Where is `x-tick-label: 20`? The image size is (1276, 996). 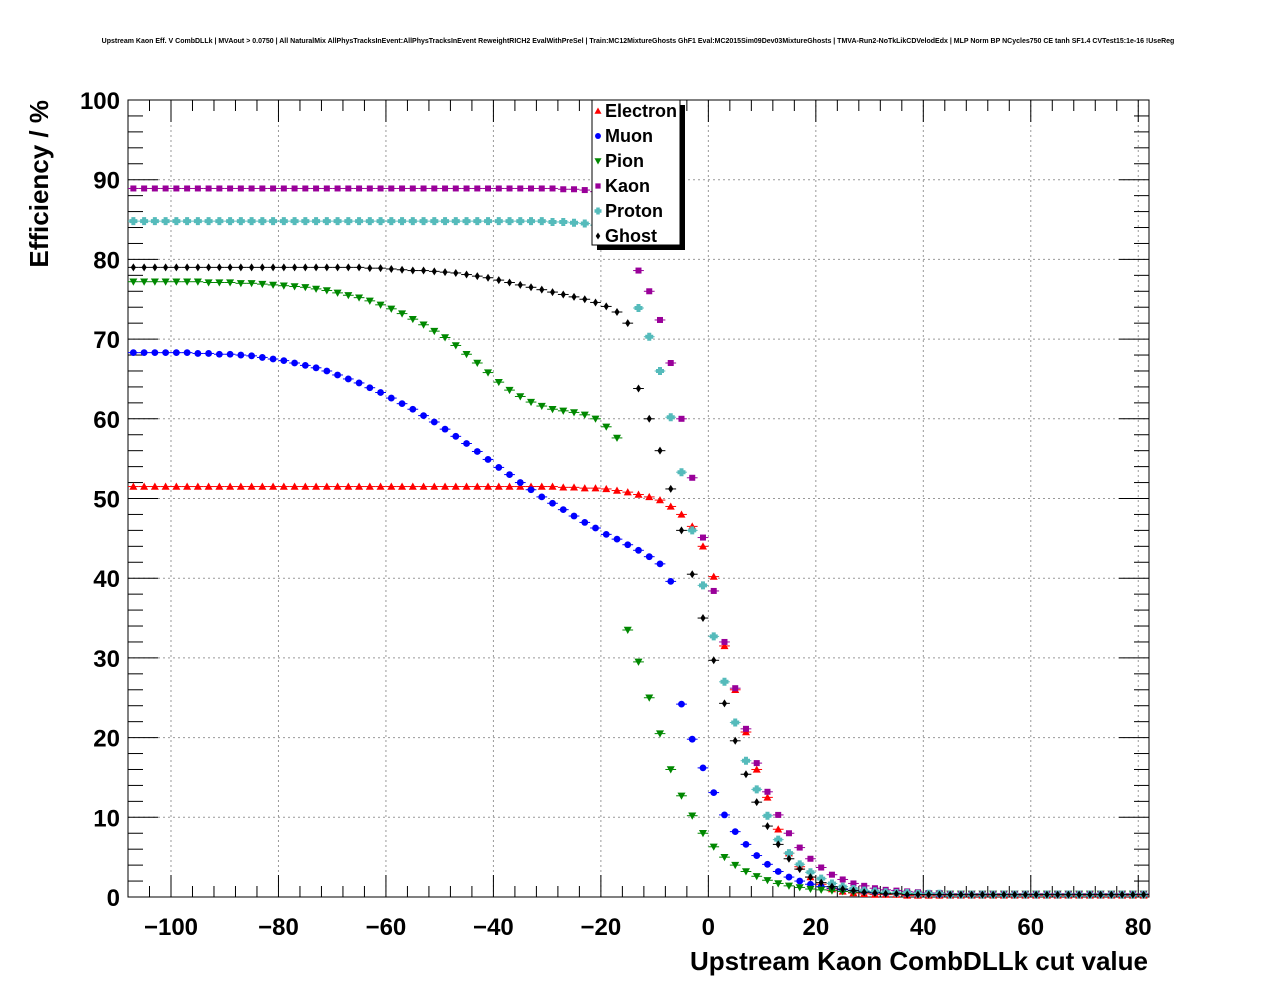
x-tick-label: 20 is located at coordinates (815, 927).